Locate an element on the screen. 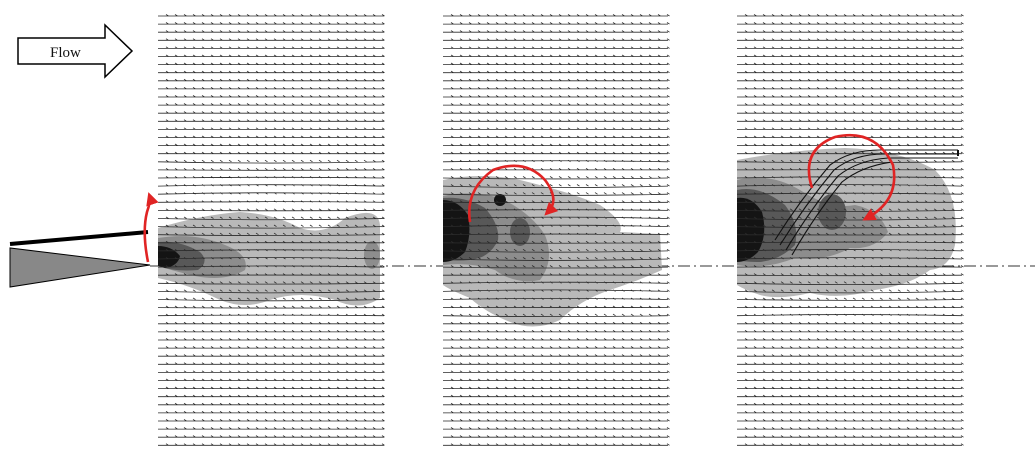 The image size is (1035, 455). flow-direction-arrow: Flow is located at coordinates (75, 51).